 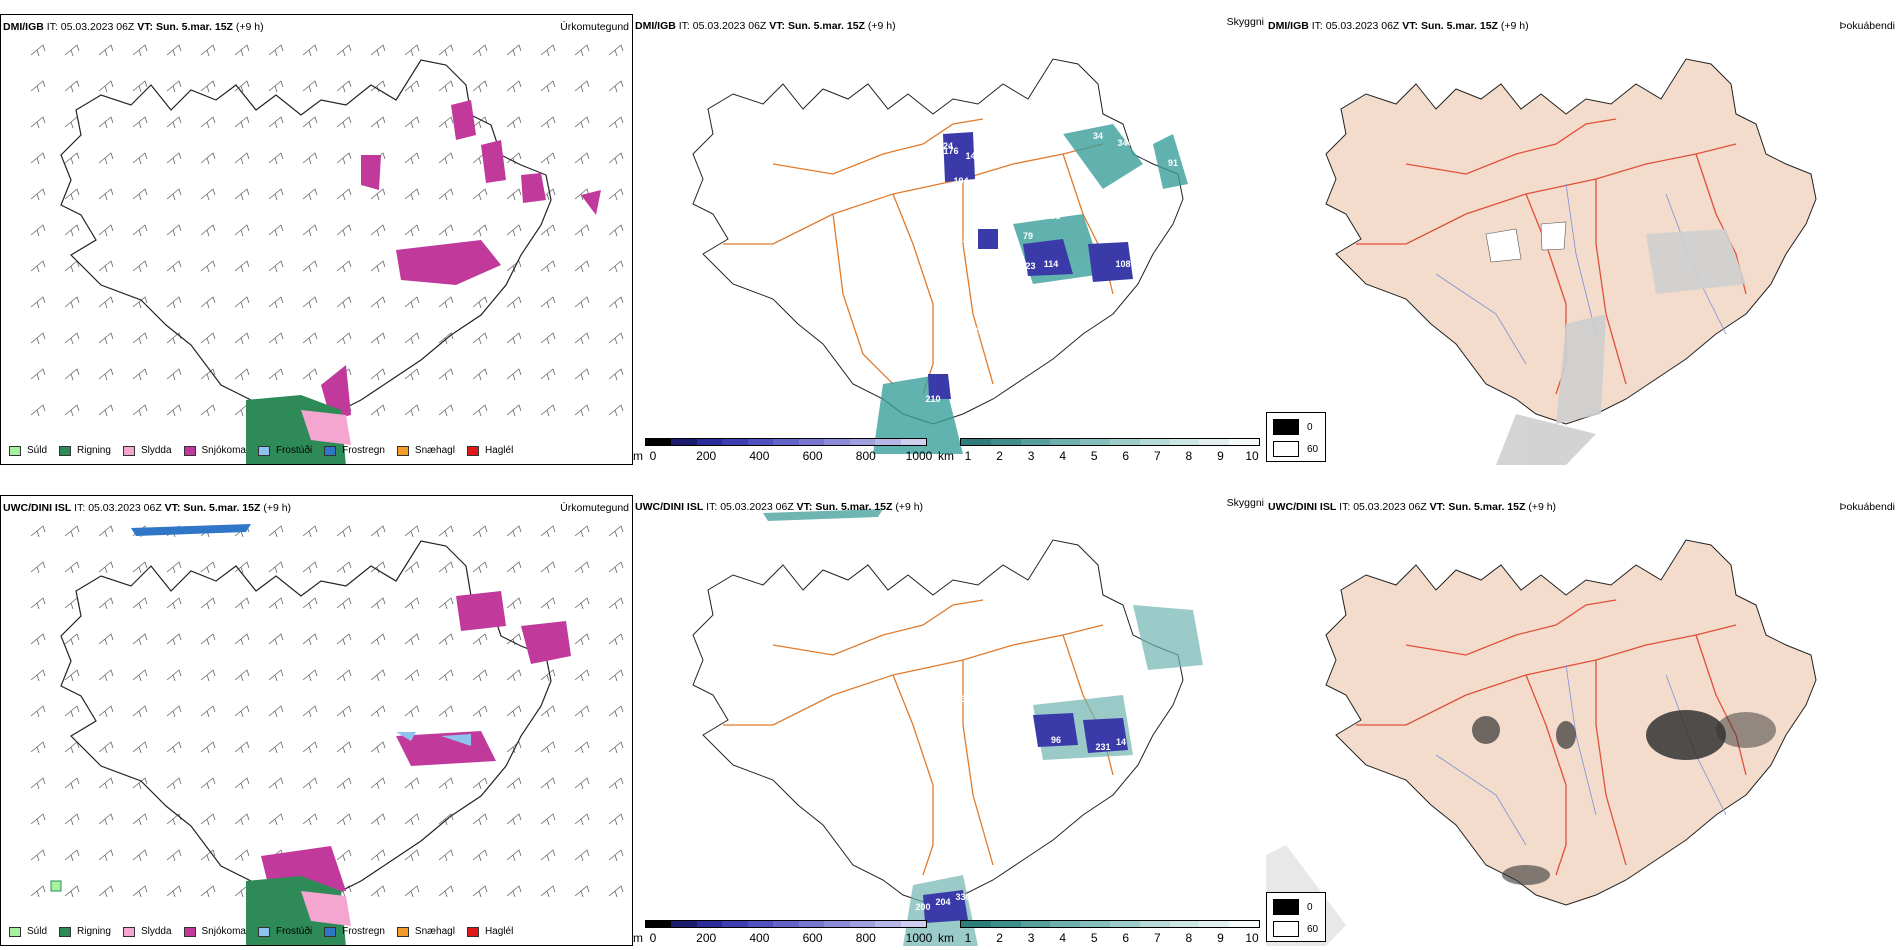 I want to click on visibility-value-label: 123, so click(x=1027, y=266).